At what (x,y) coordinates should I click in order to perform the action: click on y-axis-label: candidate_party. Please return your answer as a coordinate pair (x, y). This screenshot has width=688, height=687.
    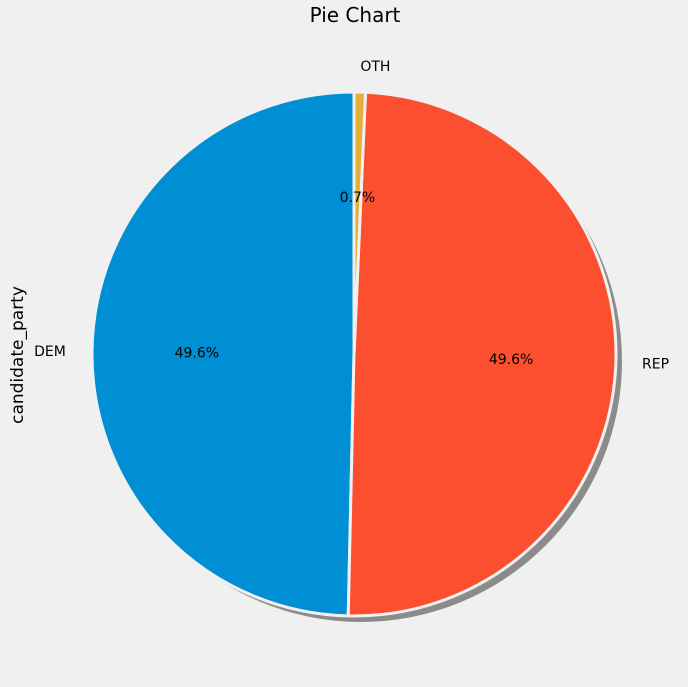
    Looking at the image, I should click on (18, 355).